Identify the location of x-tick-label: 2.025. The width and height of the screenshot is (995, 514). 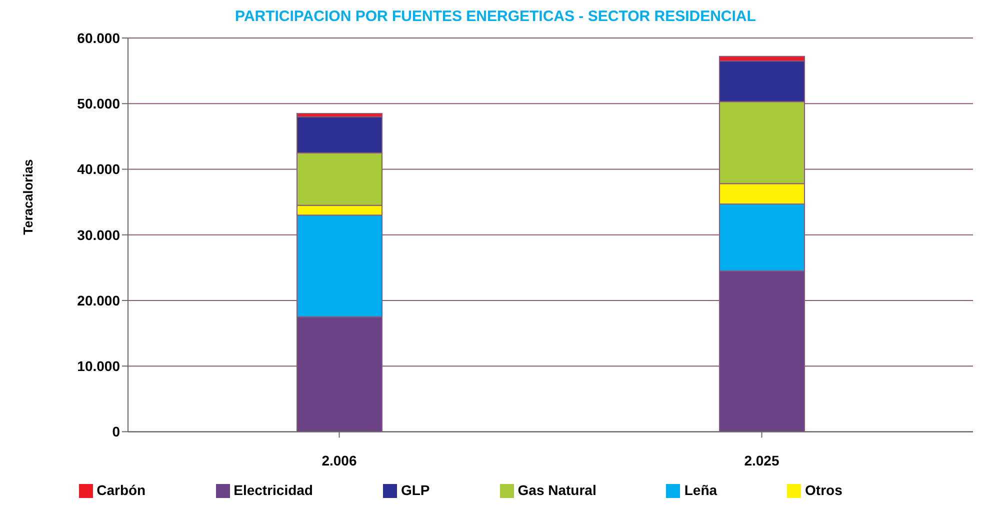
(762, 460).